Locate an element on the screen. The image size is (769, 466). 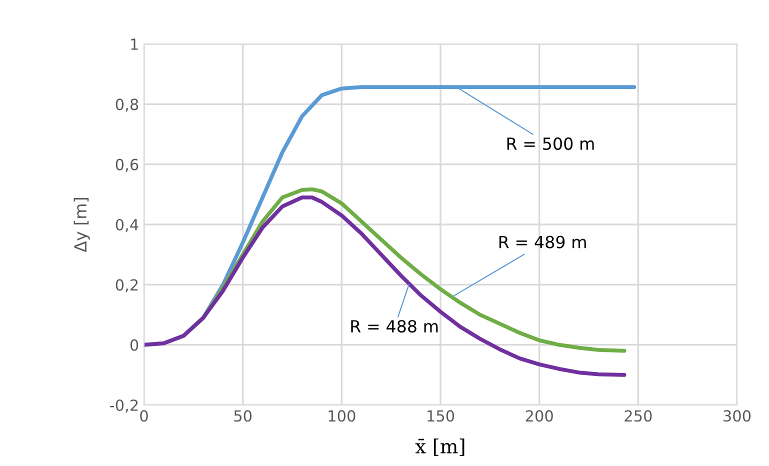
y-tick-label: 0,2 is located at coordinates (127, 285).